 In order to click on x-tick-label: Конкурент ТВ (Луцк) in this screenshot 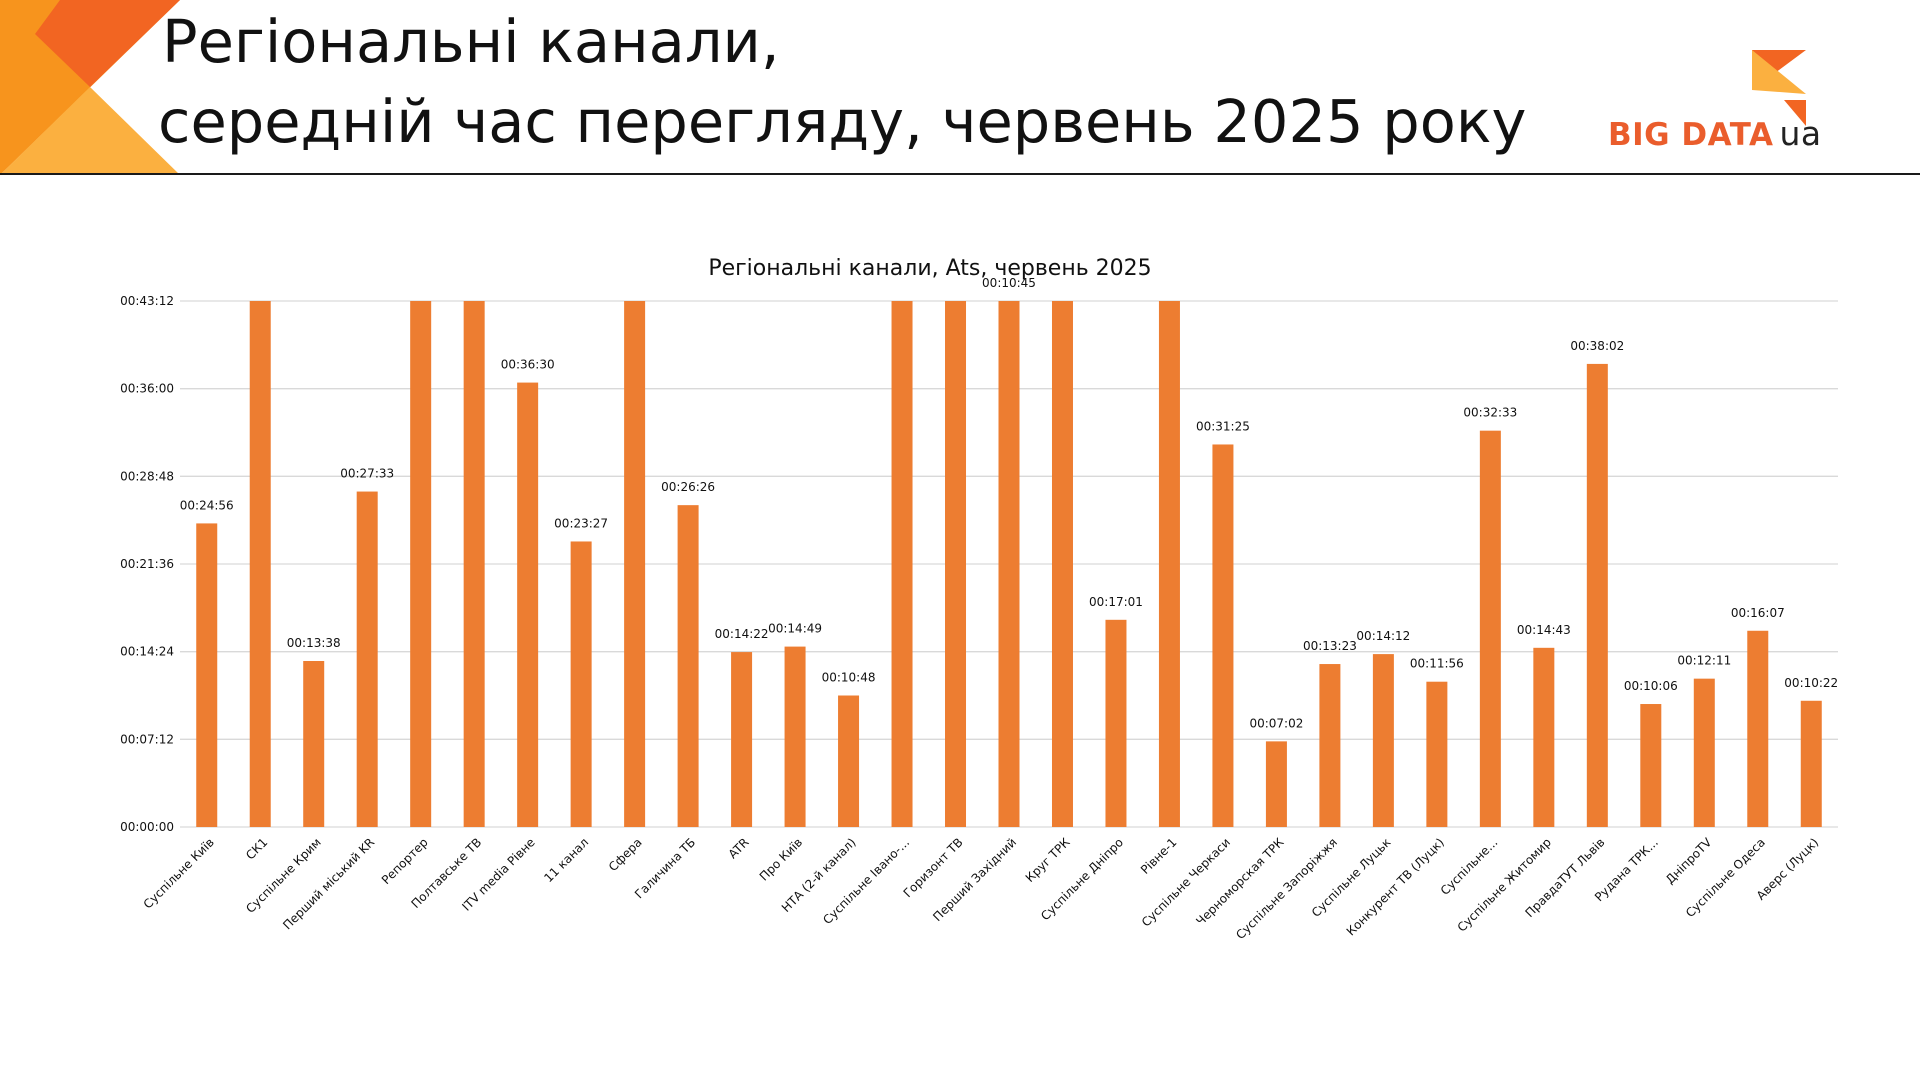, I will do `click(1395, 886)`.